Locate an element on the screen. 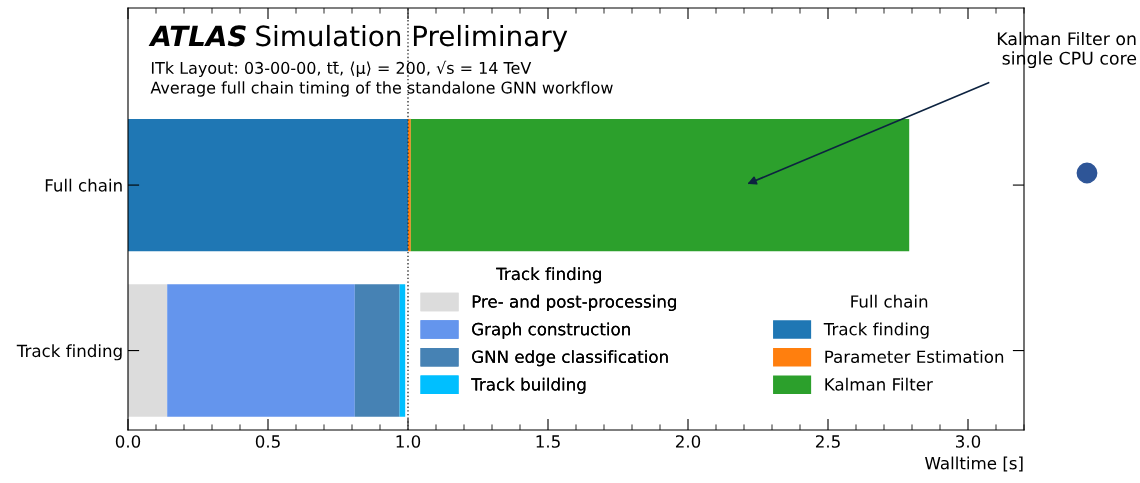  x-tick-label: 1.5 is located at coordinates (548, 441).